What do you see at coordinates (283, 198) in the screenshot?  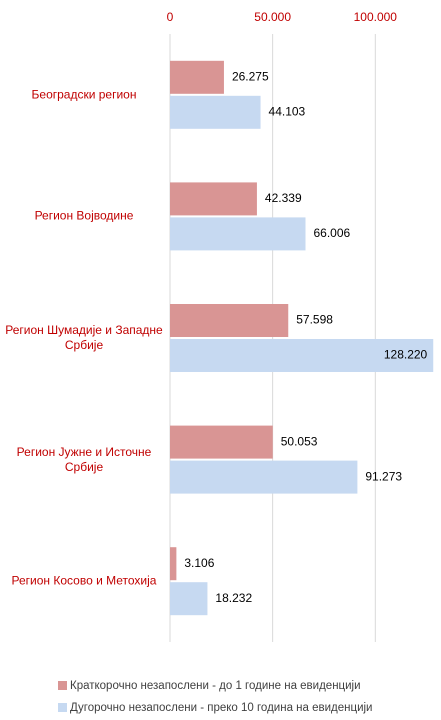 I see `value-label: 42.339` at bounding box center [283, 198].